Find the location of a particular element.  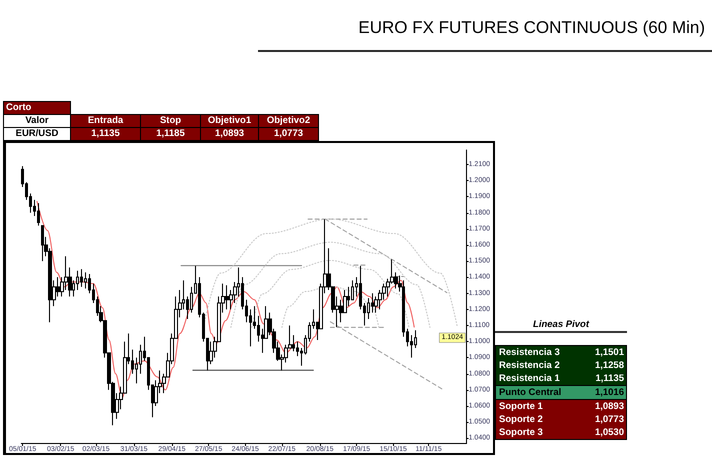

category-label: Resistencia 1 is located at coordinates (543, 379).